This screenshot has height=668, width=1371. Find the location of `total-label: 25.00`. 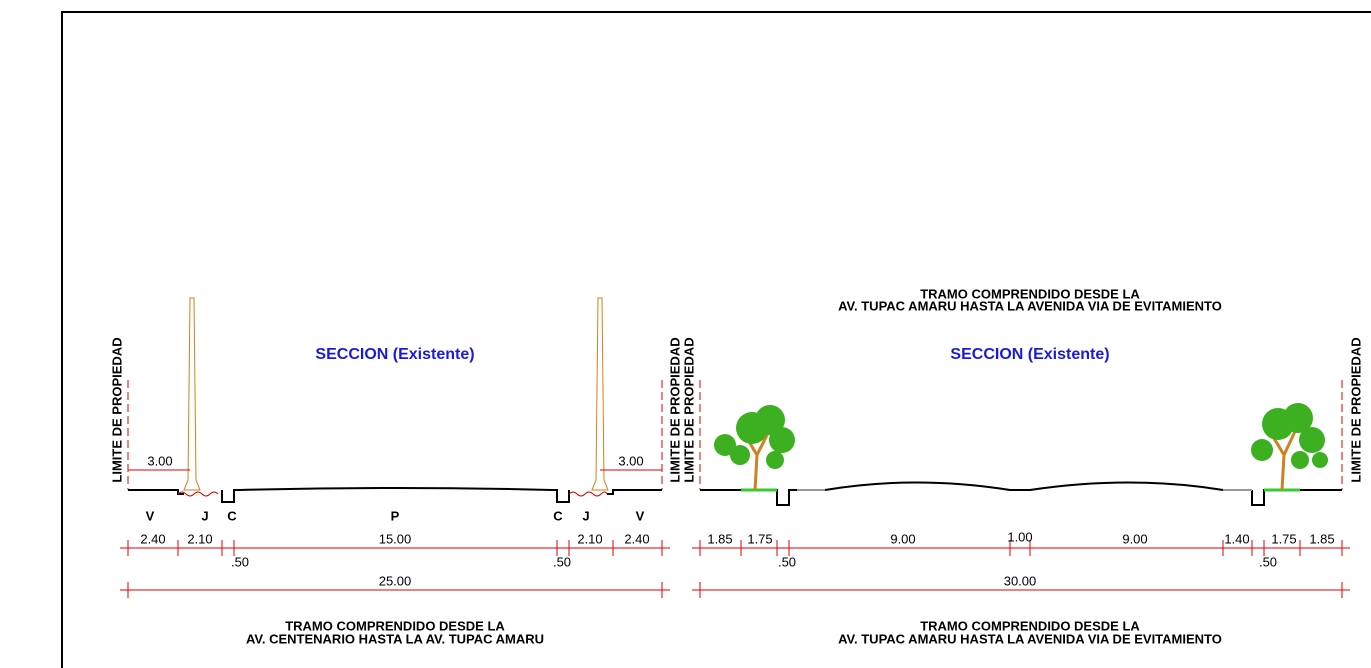

total-label: 25.00 is located at coordinates (395, 580).